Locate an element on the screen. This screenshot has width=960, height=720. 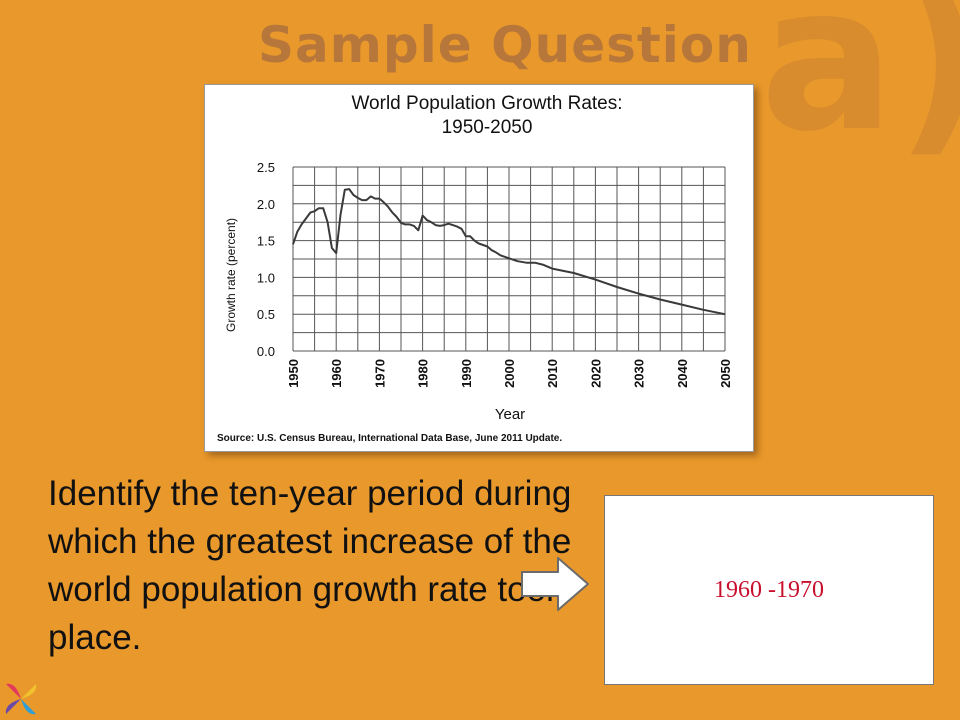
right-arrow-icon is located at coordinates (555, 584).